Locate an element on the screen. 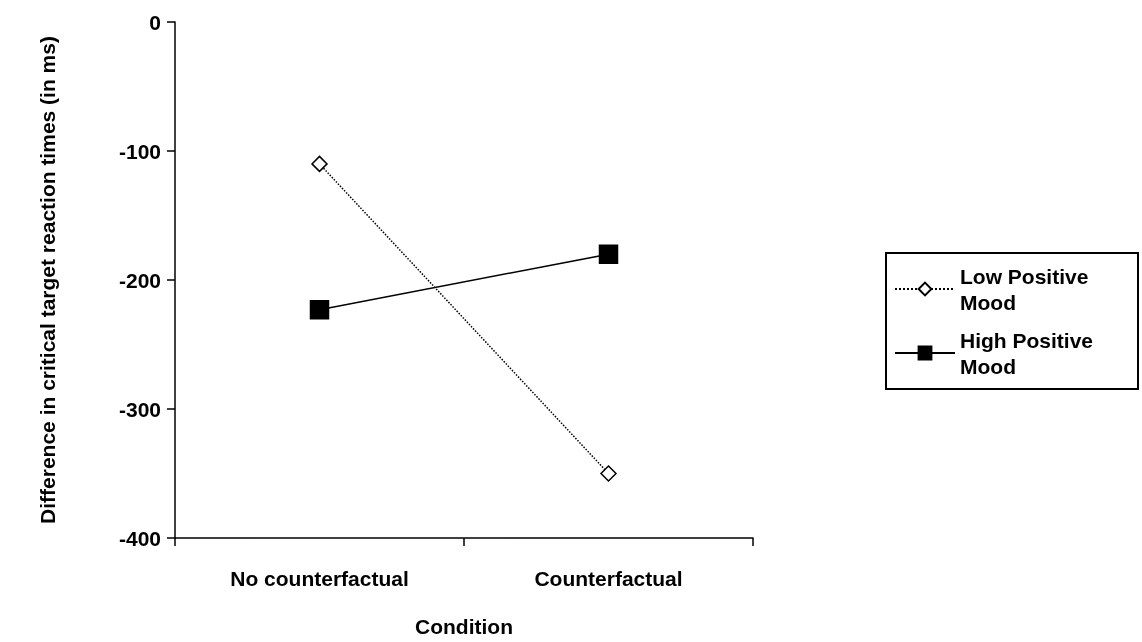 The height and width of the screenshot is (642, 1142). y-tick-label: 0 is located at coordinates (155, 22).